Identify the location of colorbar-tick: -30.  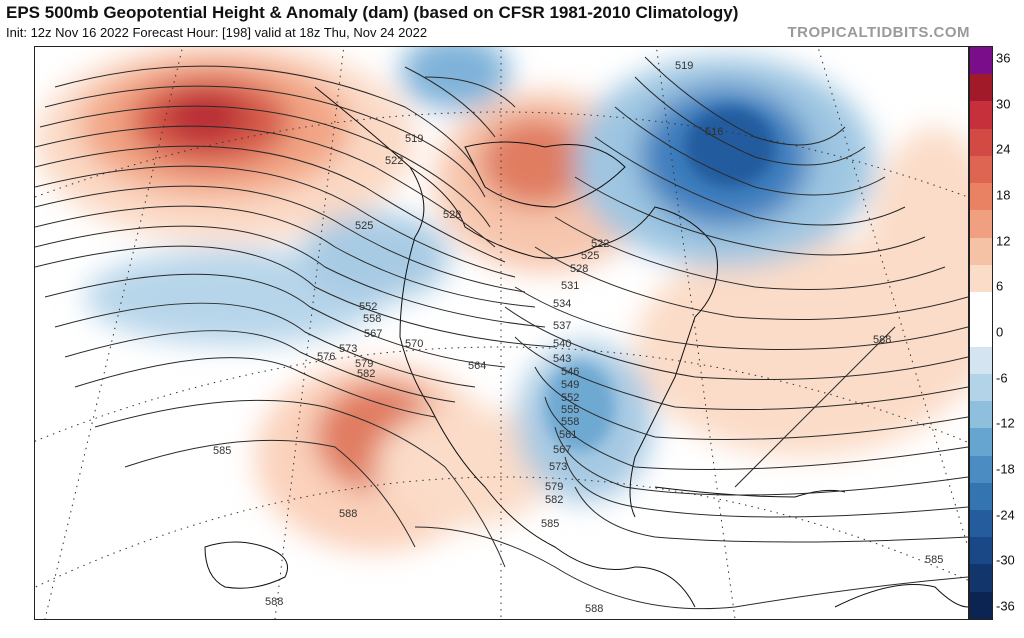
(1005, 560).